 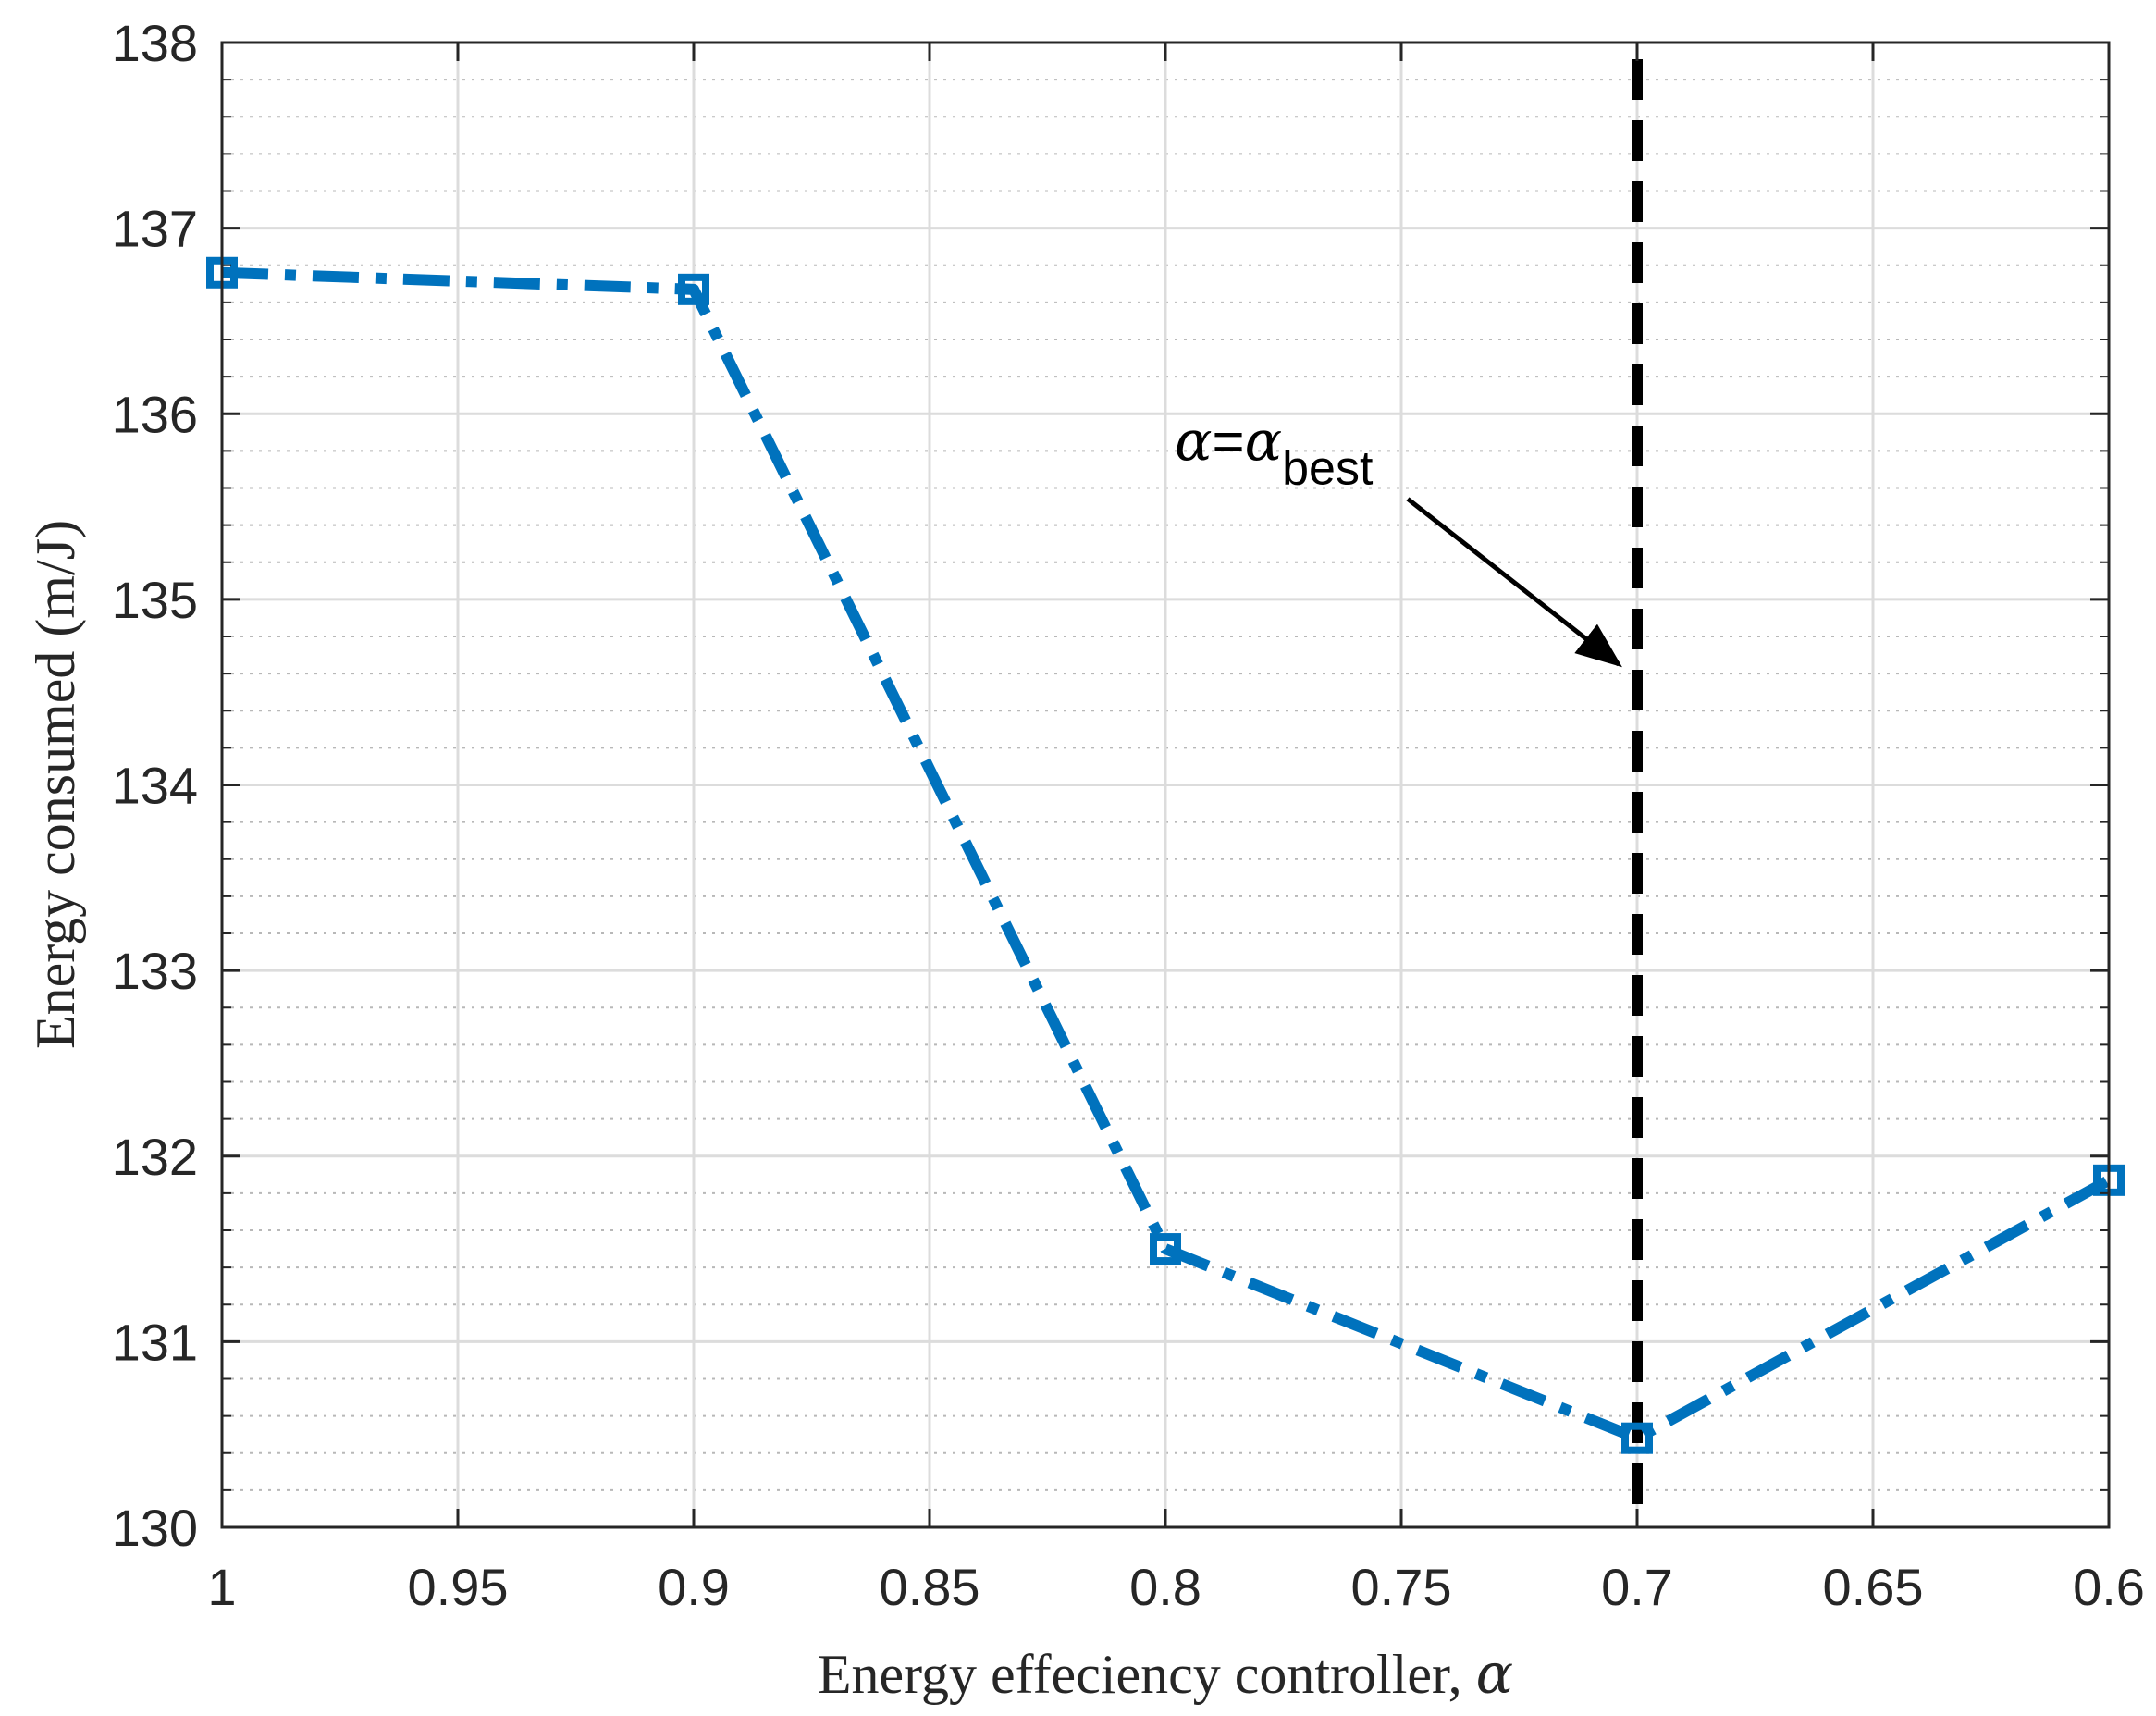 What do you see at coordinates (1328, 468) in the screenshot?
I see `annotation-subscript: best` at bounding box center [1328, 468].